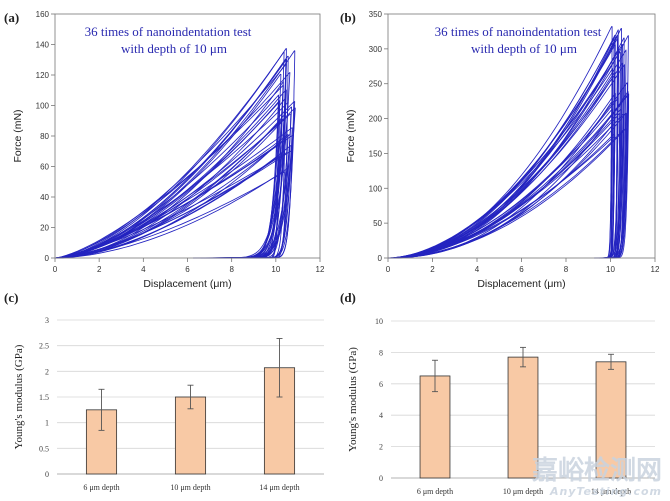 Image resolution: width=670 pixels, height=501 pixels. What do you see at coordinates (44, 197) in the screenshot?
I see `y-tick-label: 40` at bounding box center [44, 197].